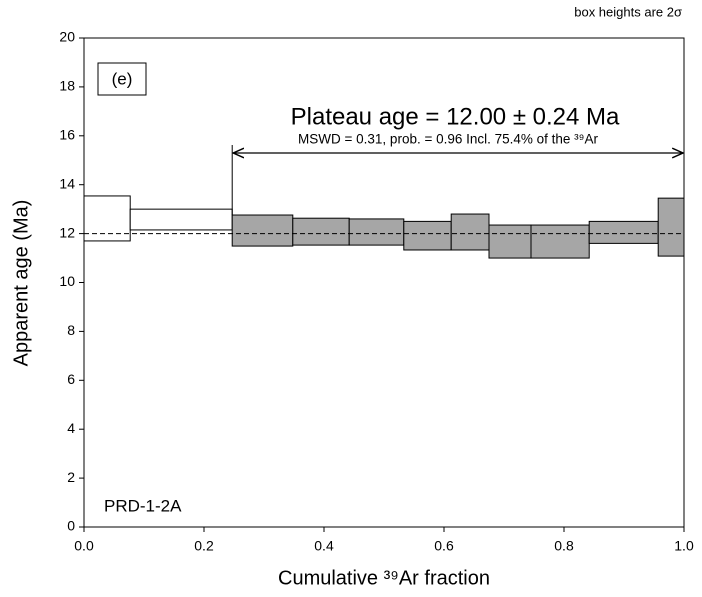 This screenshot has height=597, width=702. Describe the element at coordinates (67, 135) in the screenshot. I see `y-tick-label: 16` at that location.